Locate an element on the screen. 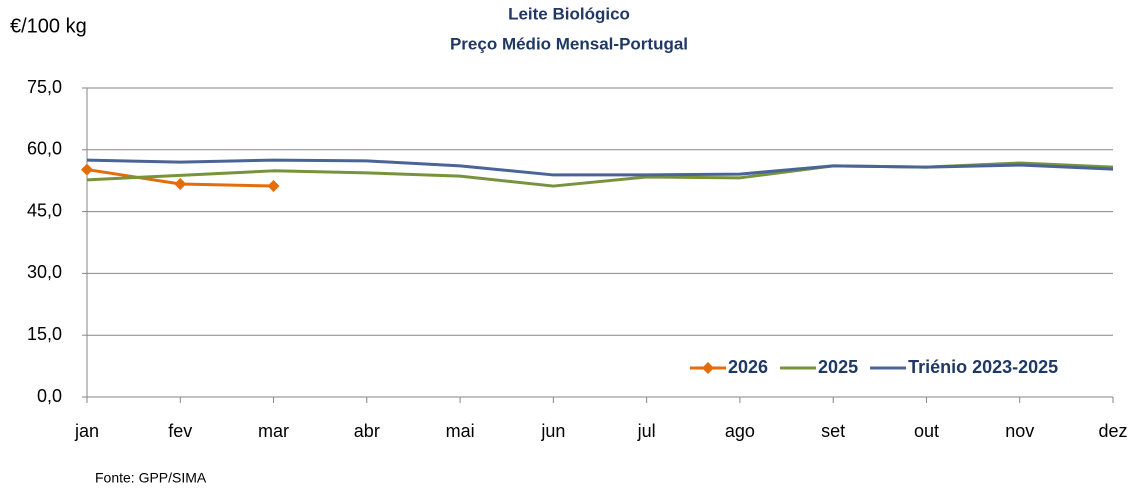 This screenshot has height=492, width=1139. y-tick-label: 75,0 is located at coordinates (44, 87).